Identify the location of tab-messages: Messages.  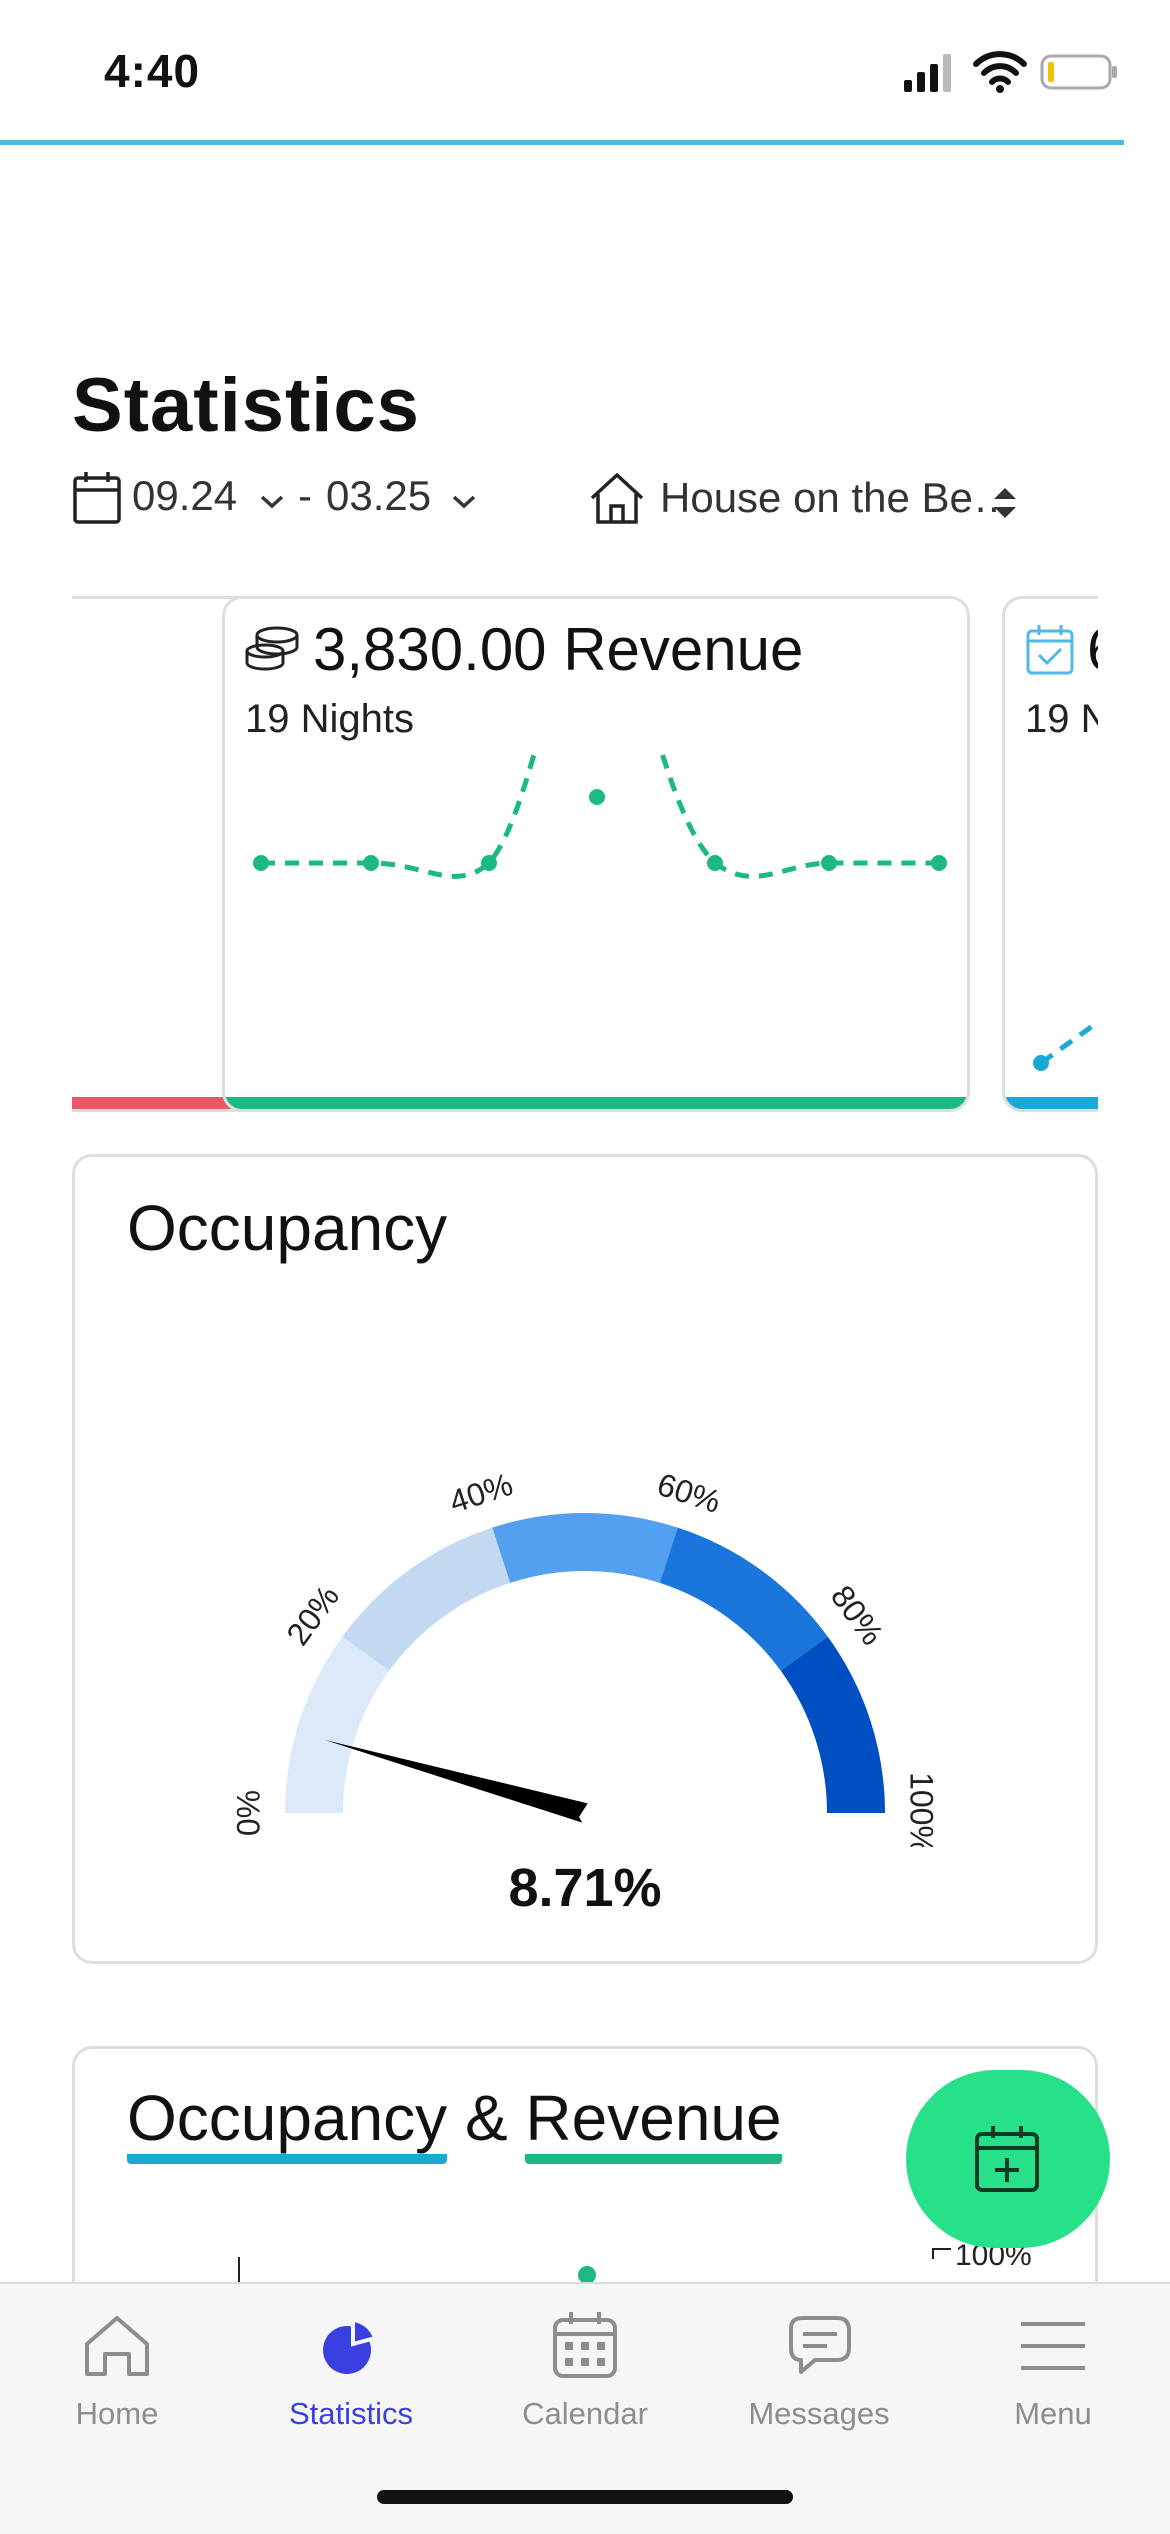
(819, 2374).